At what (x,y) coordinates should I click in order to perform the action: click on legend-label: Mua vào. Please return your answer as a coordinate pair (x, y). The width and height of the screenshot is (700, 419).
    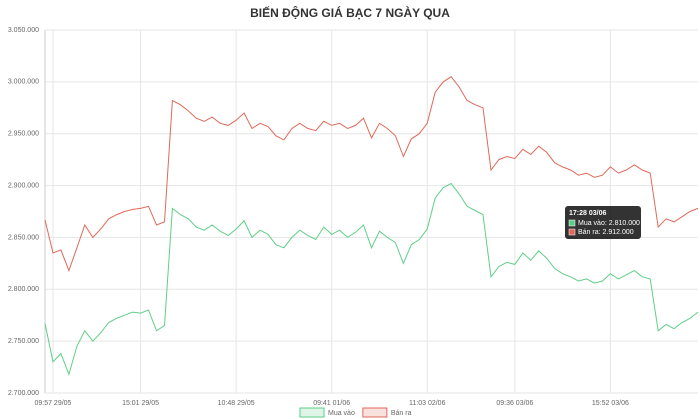
    Looking at the image, I should click on (341, 413).